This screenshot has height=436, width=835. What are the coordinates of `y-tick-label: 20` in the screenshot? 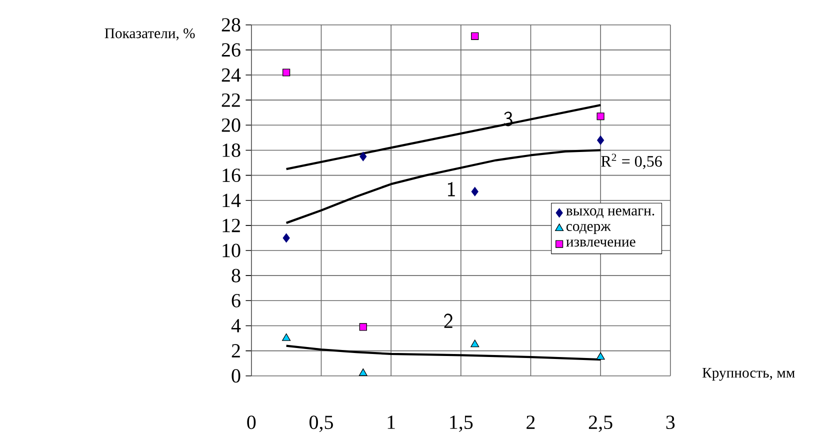 It's located at (231, 125).